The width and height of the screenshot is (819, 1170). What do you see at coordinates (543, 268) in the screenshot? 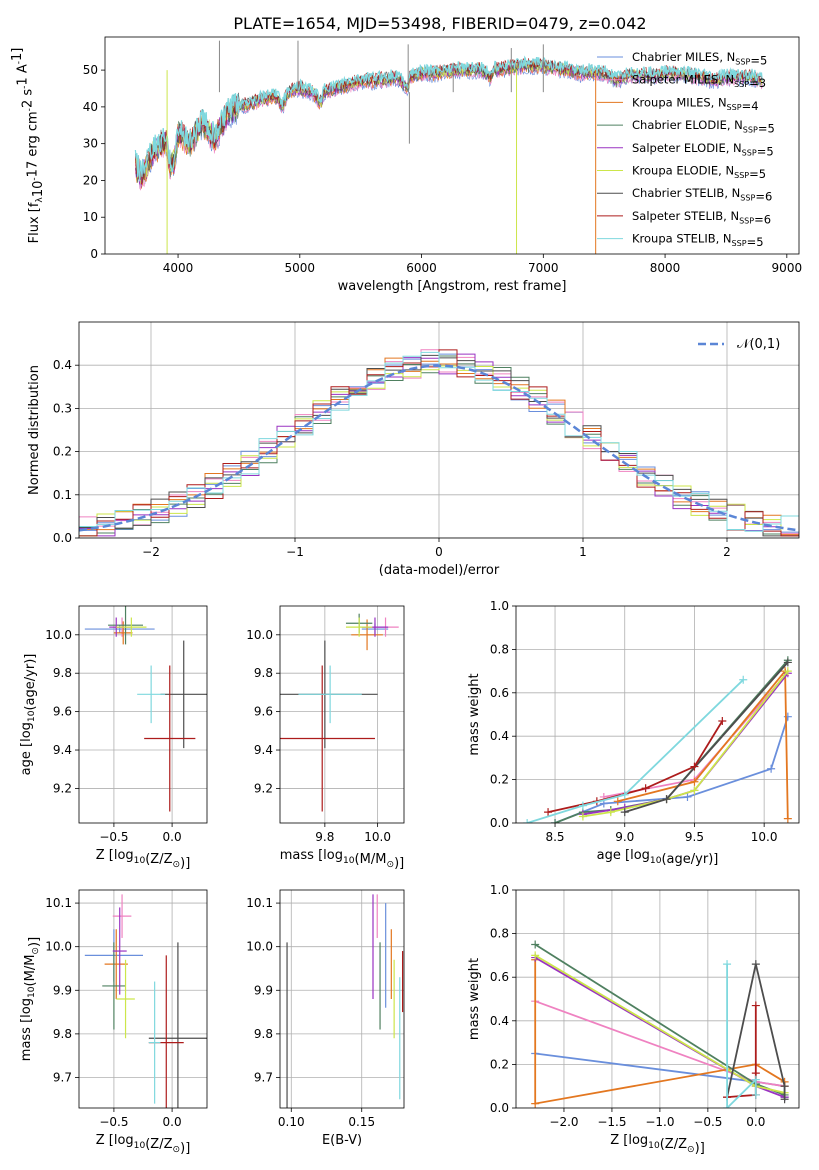
I see `x-tick-label: 7000` at bounding box center [543, 268].